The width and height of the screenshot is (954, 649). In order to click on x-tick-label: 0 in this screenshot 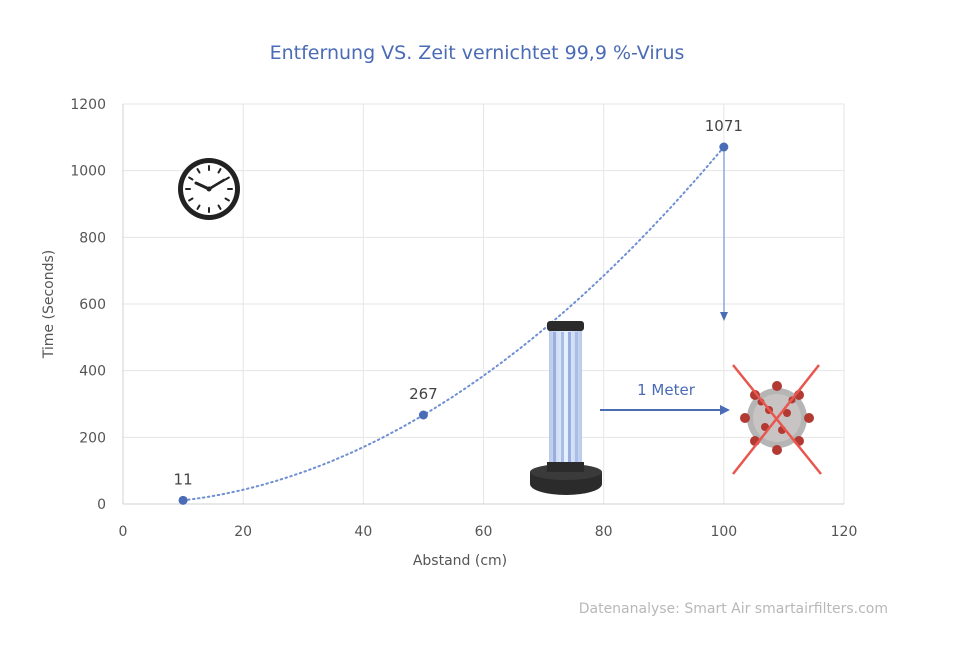, I will do `click(123, 532)`.